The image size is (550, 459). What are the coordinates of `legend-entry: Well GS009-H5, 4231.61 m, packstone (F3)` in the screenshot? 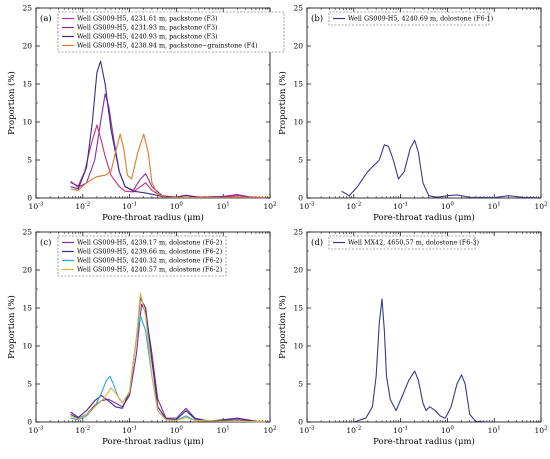 It's located at (147, 19).